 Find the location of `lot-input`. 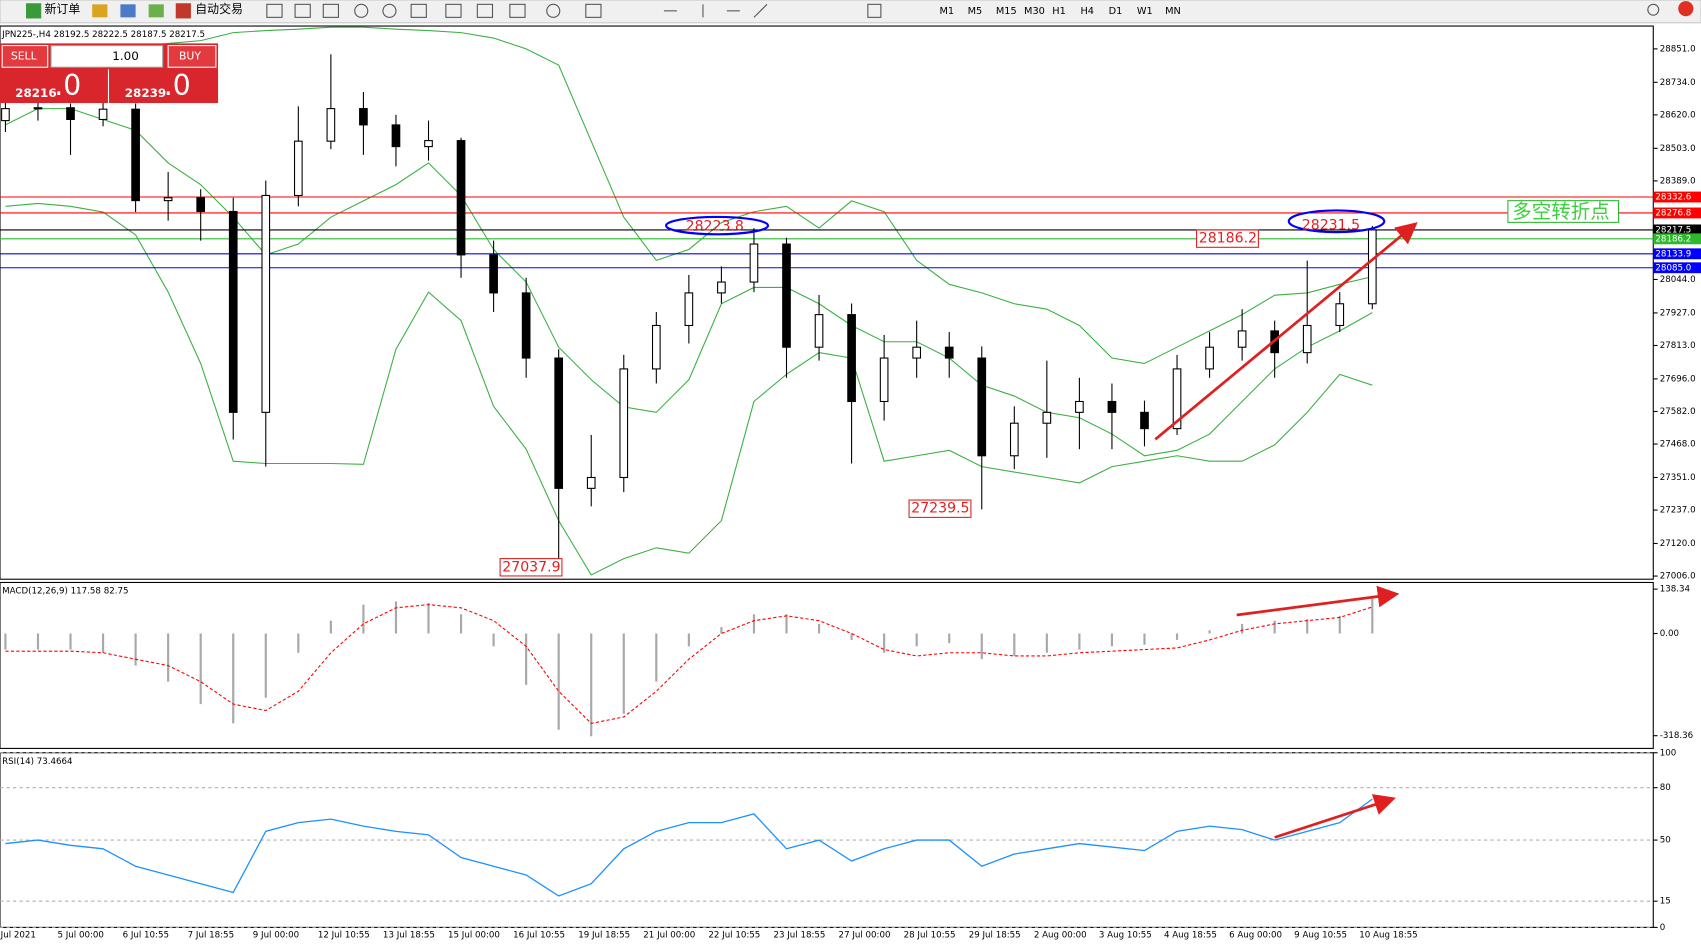

lot-input is located at coordinates (107, 56).